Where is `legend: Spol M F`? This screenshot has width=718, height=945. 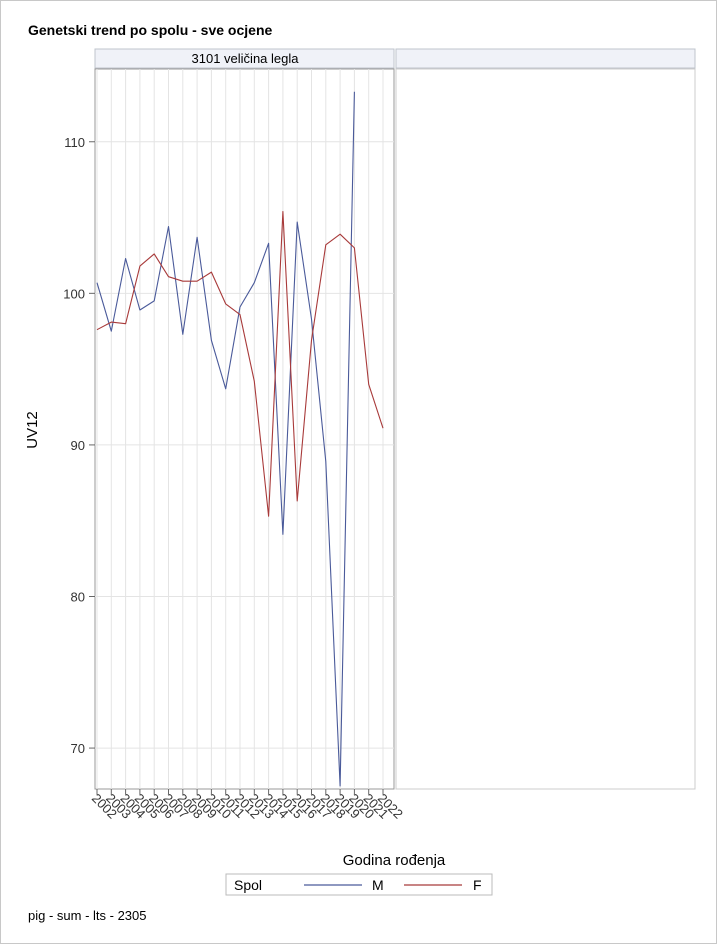 legend: Spol M F is located at coordinates (359, 884).